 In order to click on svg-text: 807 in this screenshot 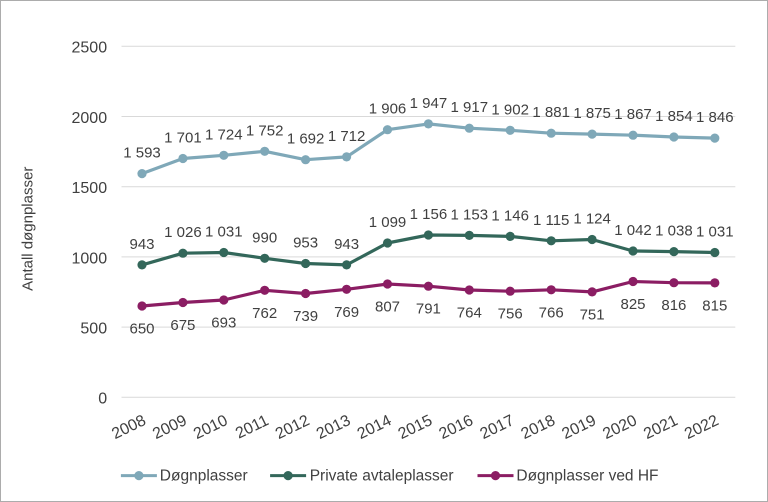, I will do `click(387, 307)`.